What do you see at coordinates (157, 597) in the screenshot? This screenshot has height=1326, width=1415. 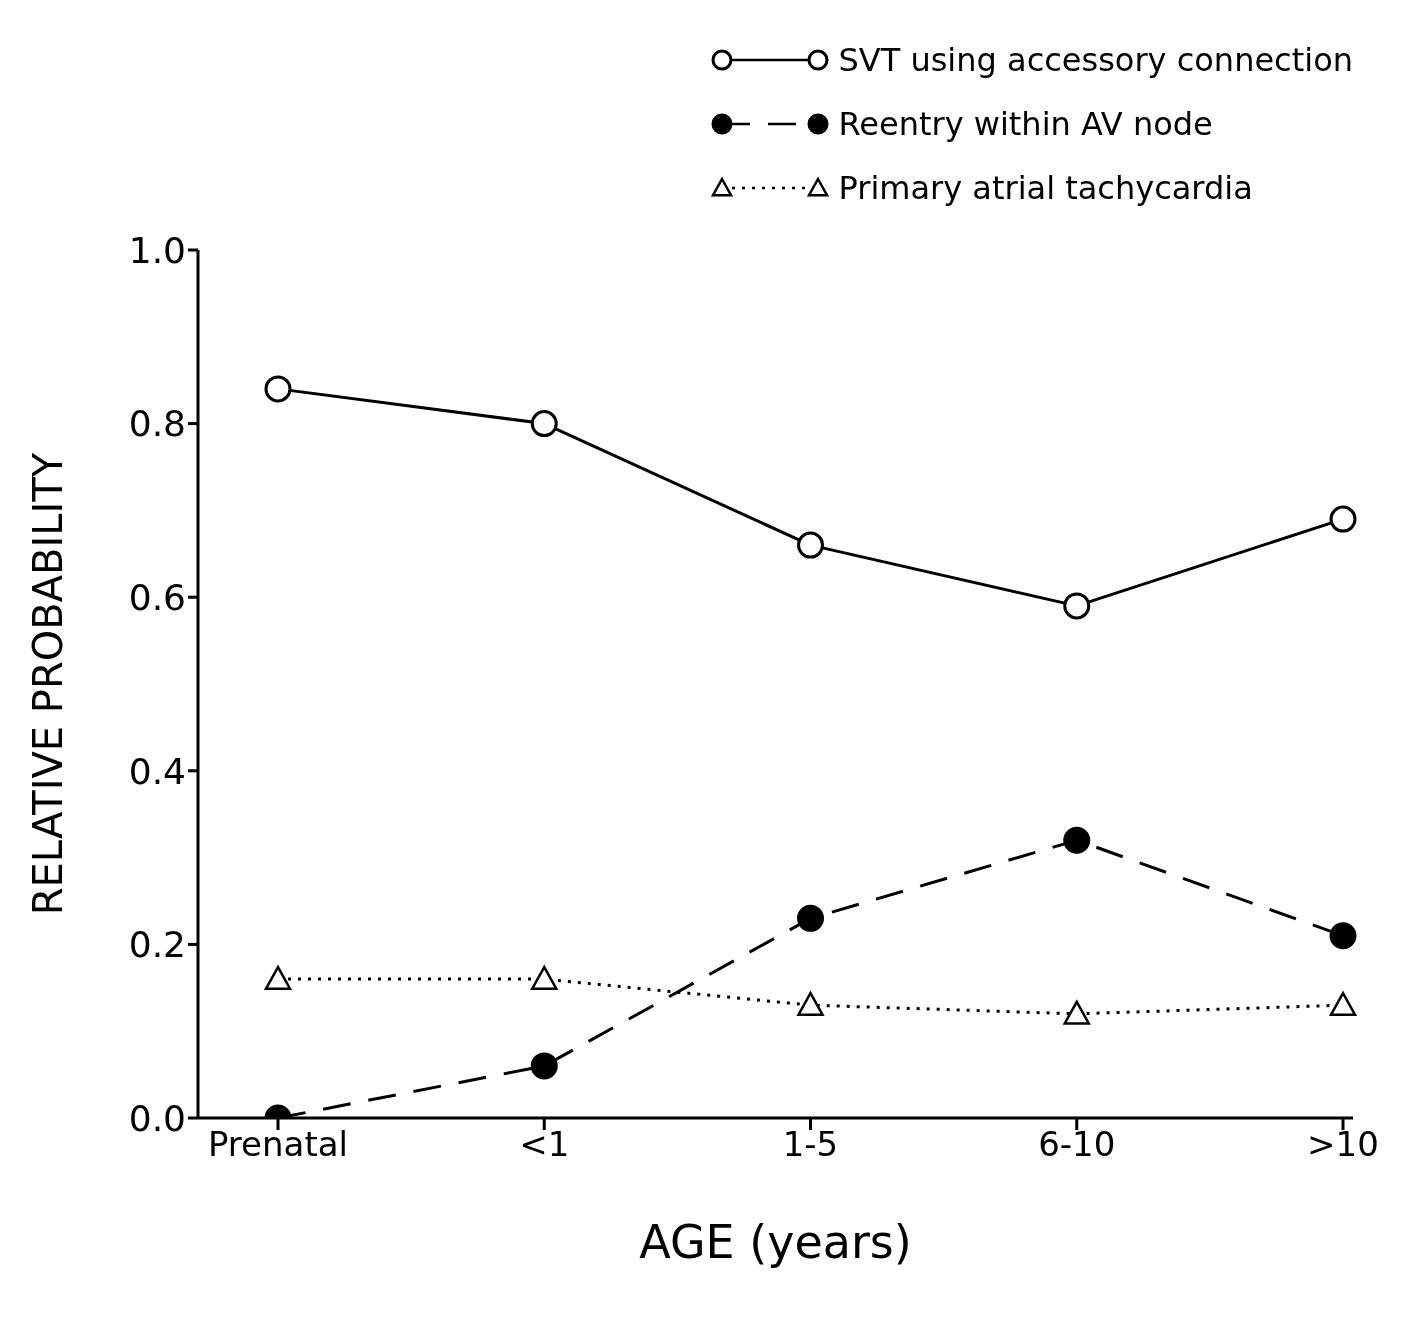 I see `y-tick-label: 0.6` at bounding box center [157, 597].